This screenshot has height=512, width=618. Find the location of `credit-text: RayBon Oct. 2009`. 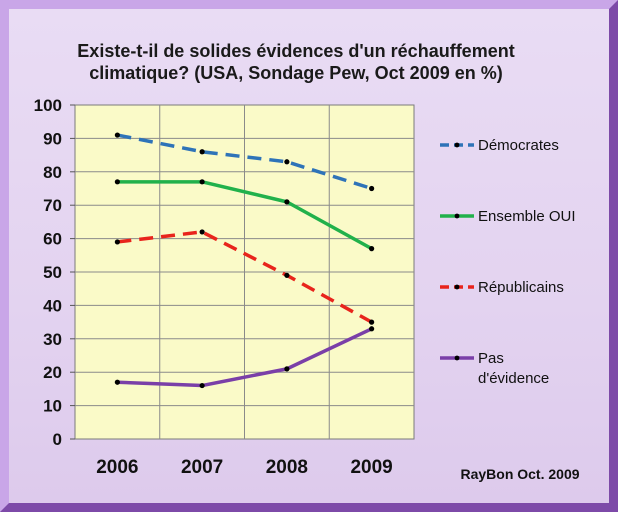

credit-text: RayBon Oct. 2009 is located at coordinates (519, 474).